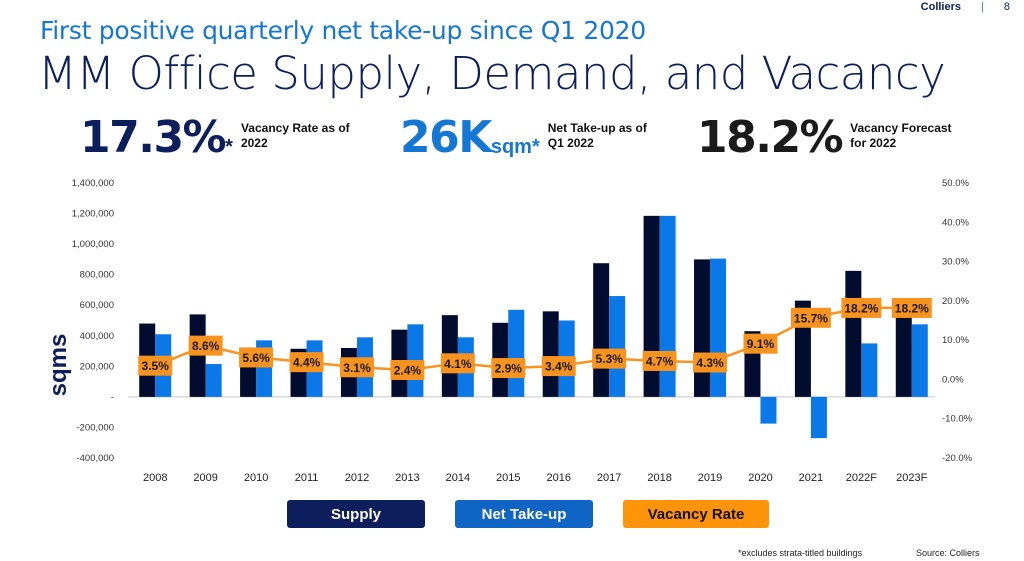 This screenshot has width=1024, height=561. I want to click on vacancy-data-label: 4.3%, so click(710, 363).